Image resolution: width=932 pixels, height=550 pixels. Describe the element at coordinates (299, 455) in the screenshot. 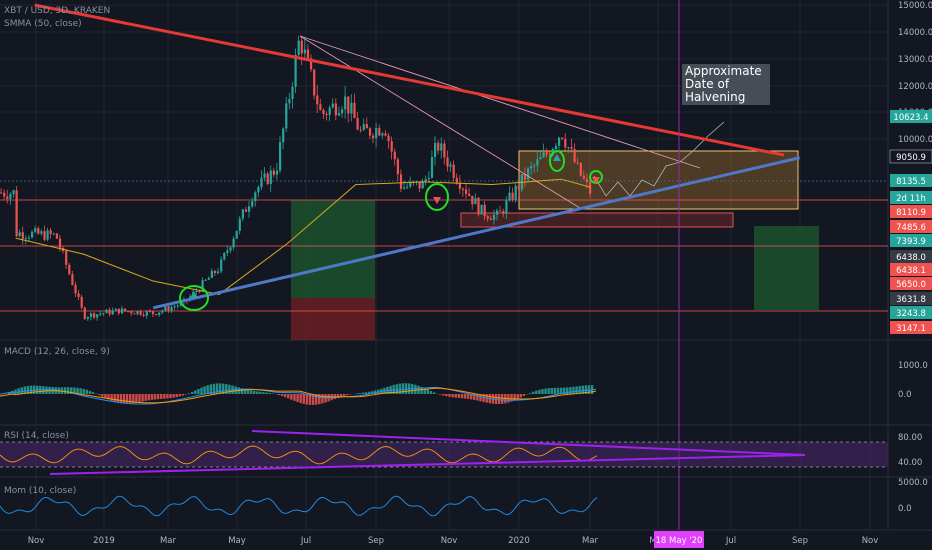

I see `rsi-line` at that location.